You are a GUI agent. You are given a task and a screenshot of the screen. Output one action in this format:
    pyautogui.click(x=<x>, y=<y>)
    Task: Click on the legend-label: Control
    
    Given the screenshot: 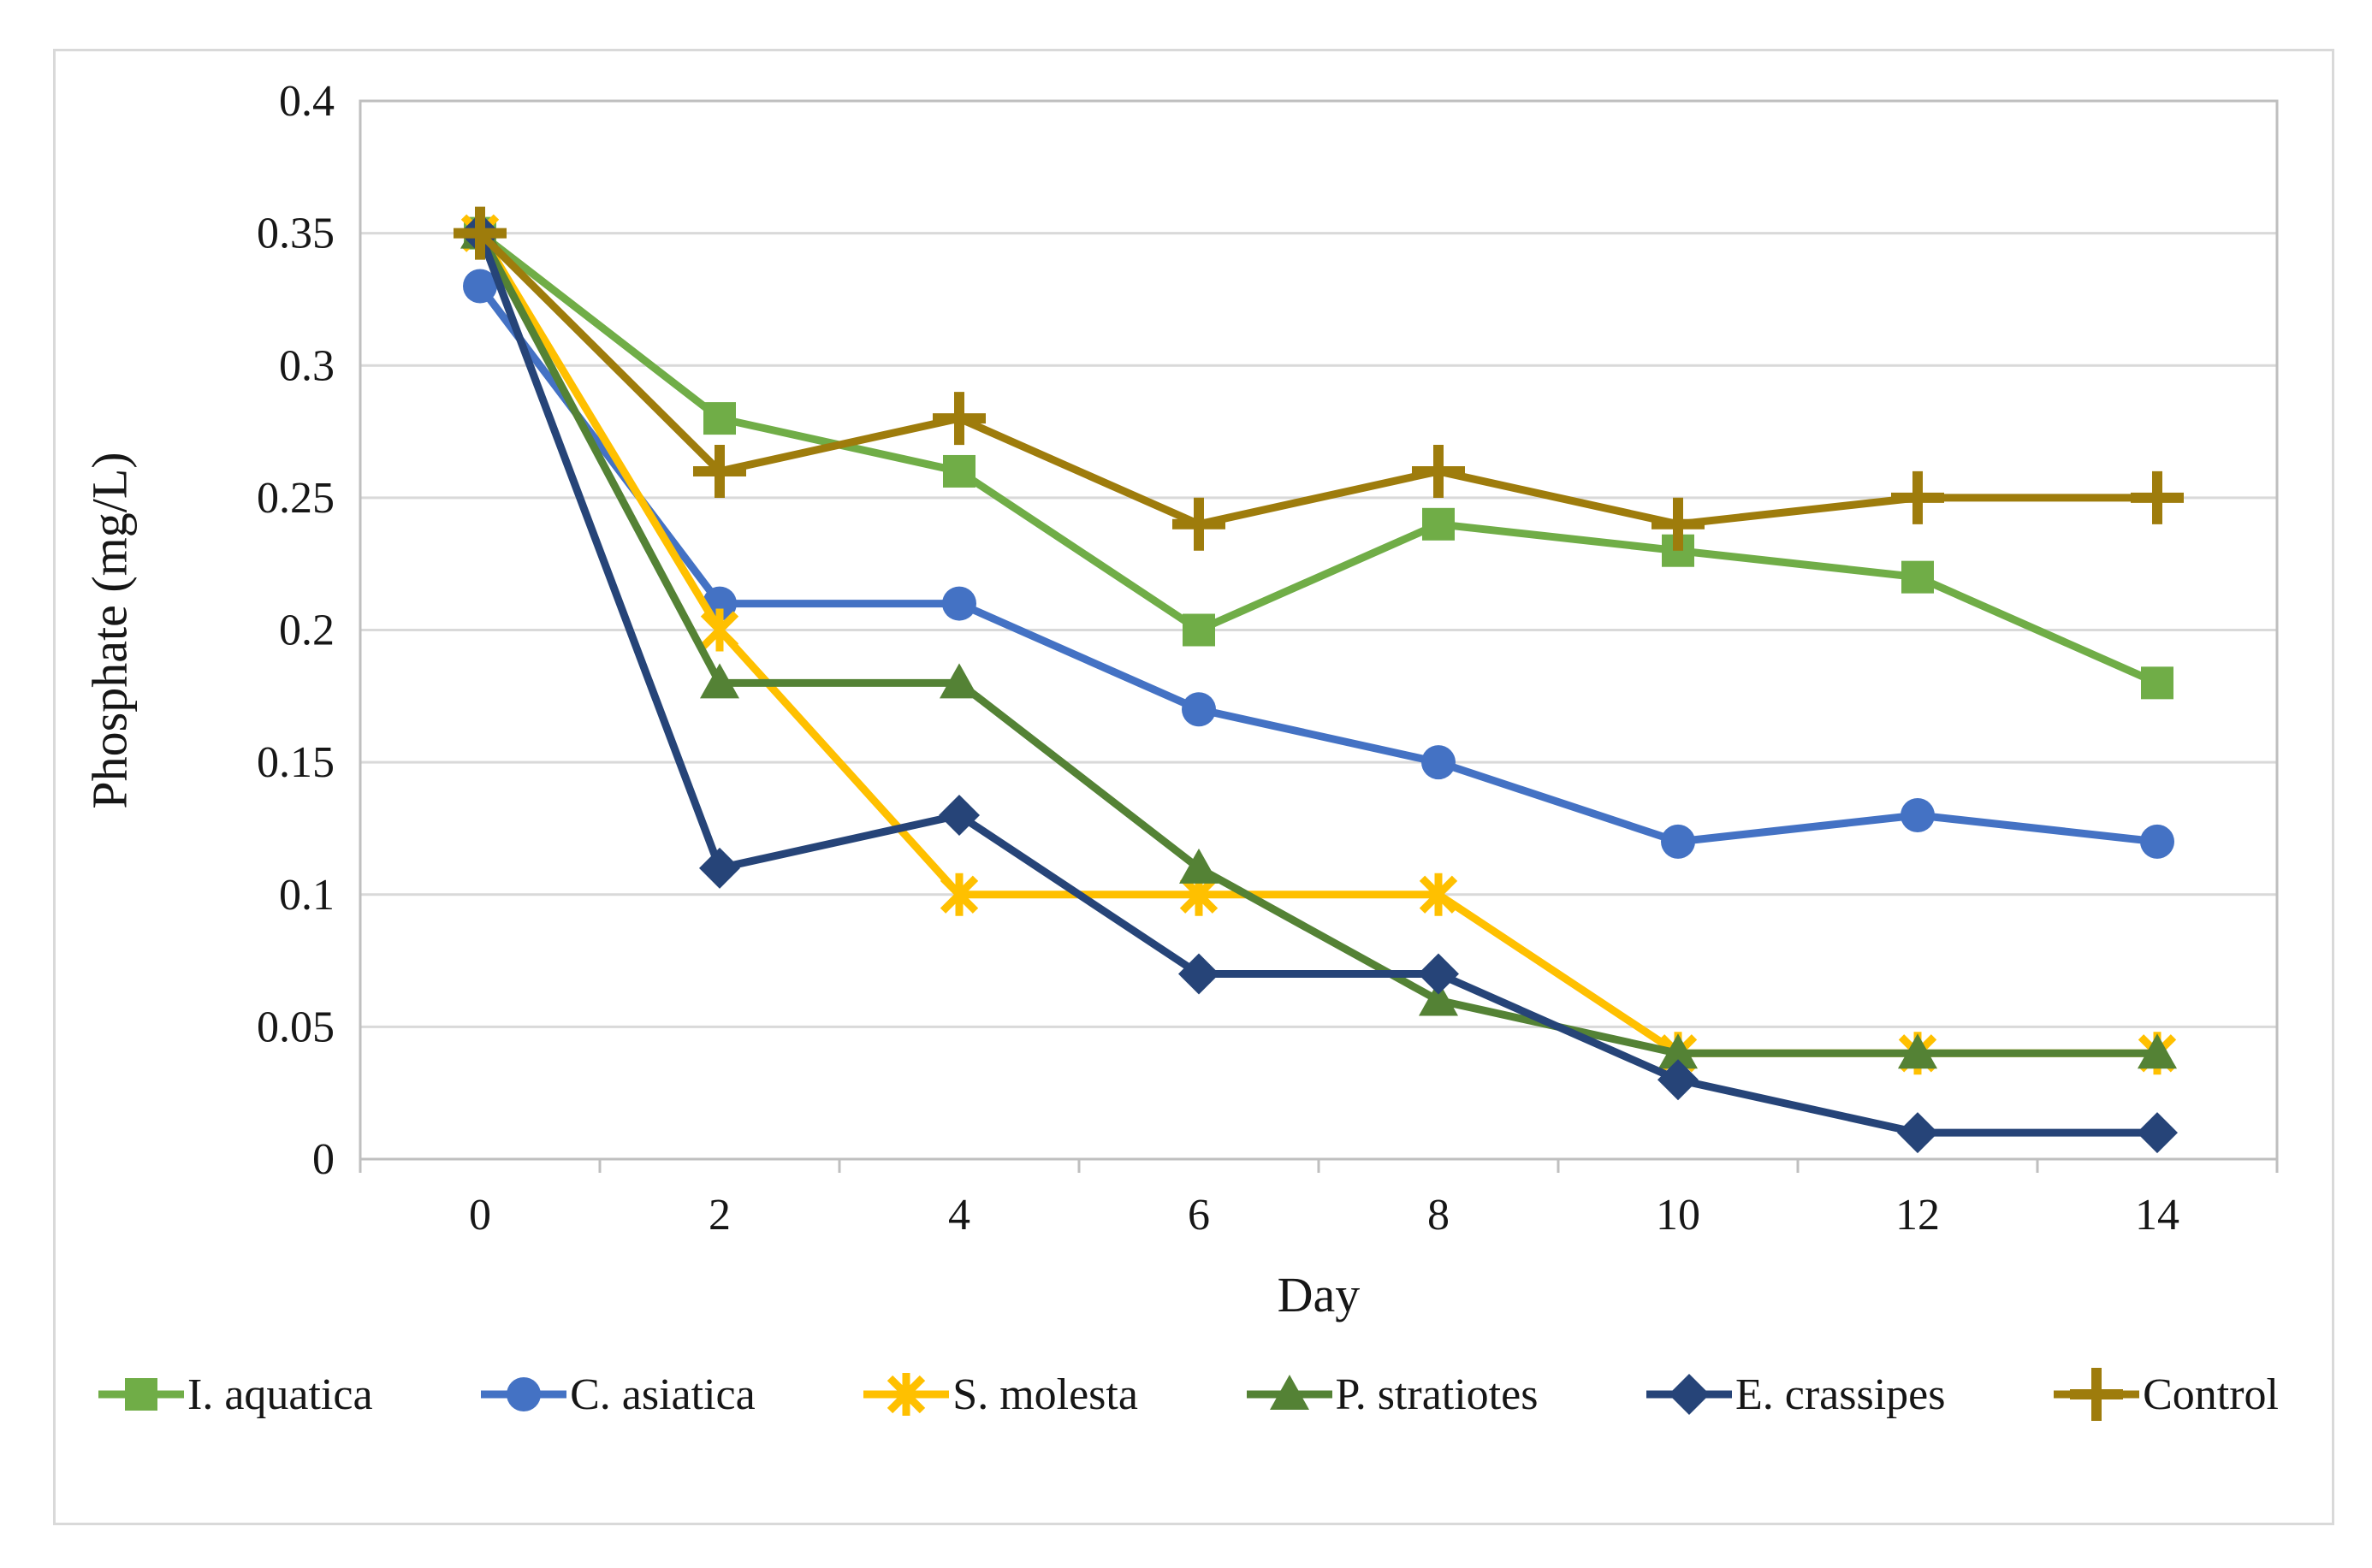 What is the action you would take?
    pyautogui.click(x=2211, y=1394)
    